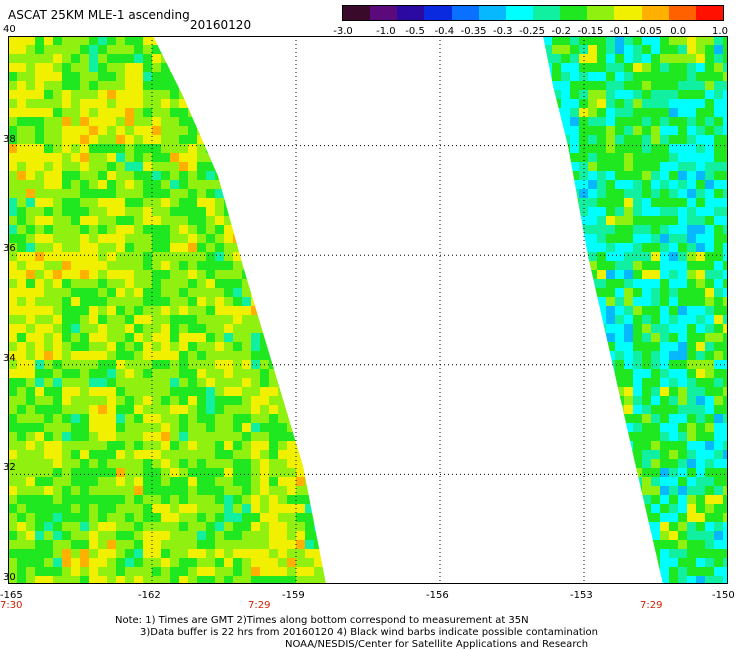 The image size is (740, 650). What do you see at coordinates (619, 31) in the screenshot?
I see `color-bar-label: -0.1` at bounding box center [619, 31].